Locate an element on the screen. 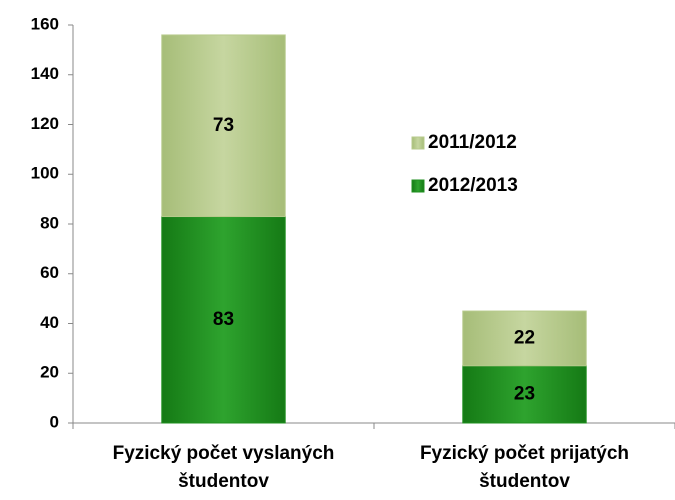 This screenshot has width=675, height=500. y-tick-label: 20 is located at coordinates (49, 372).